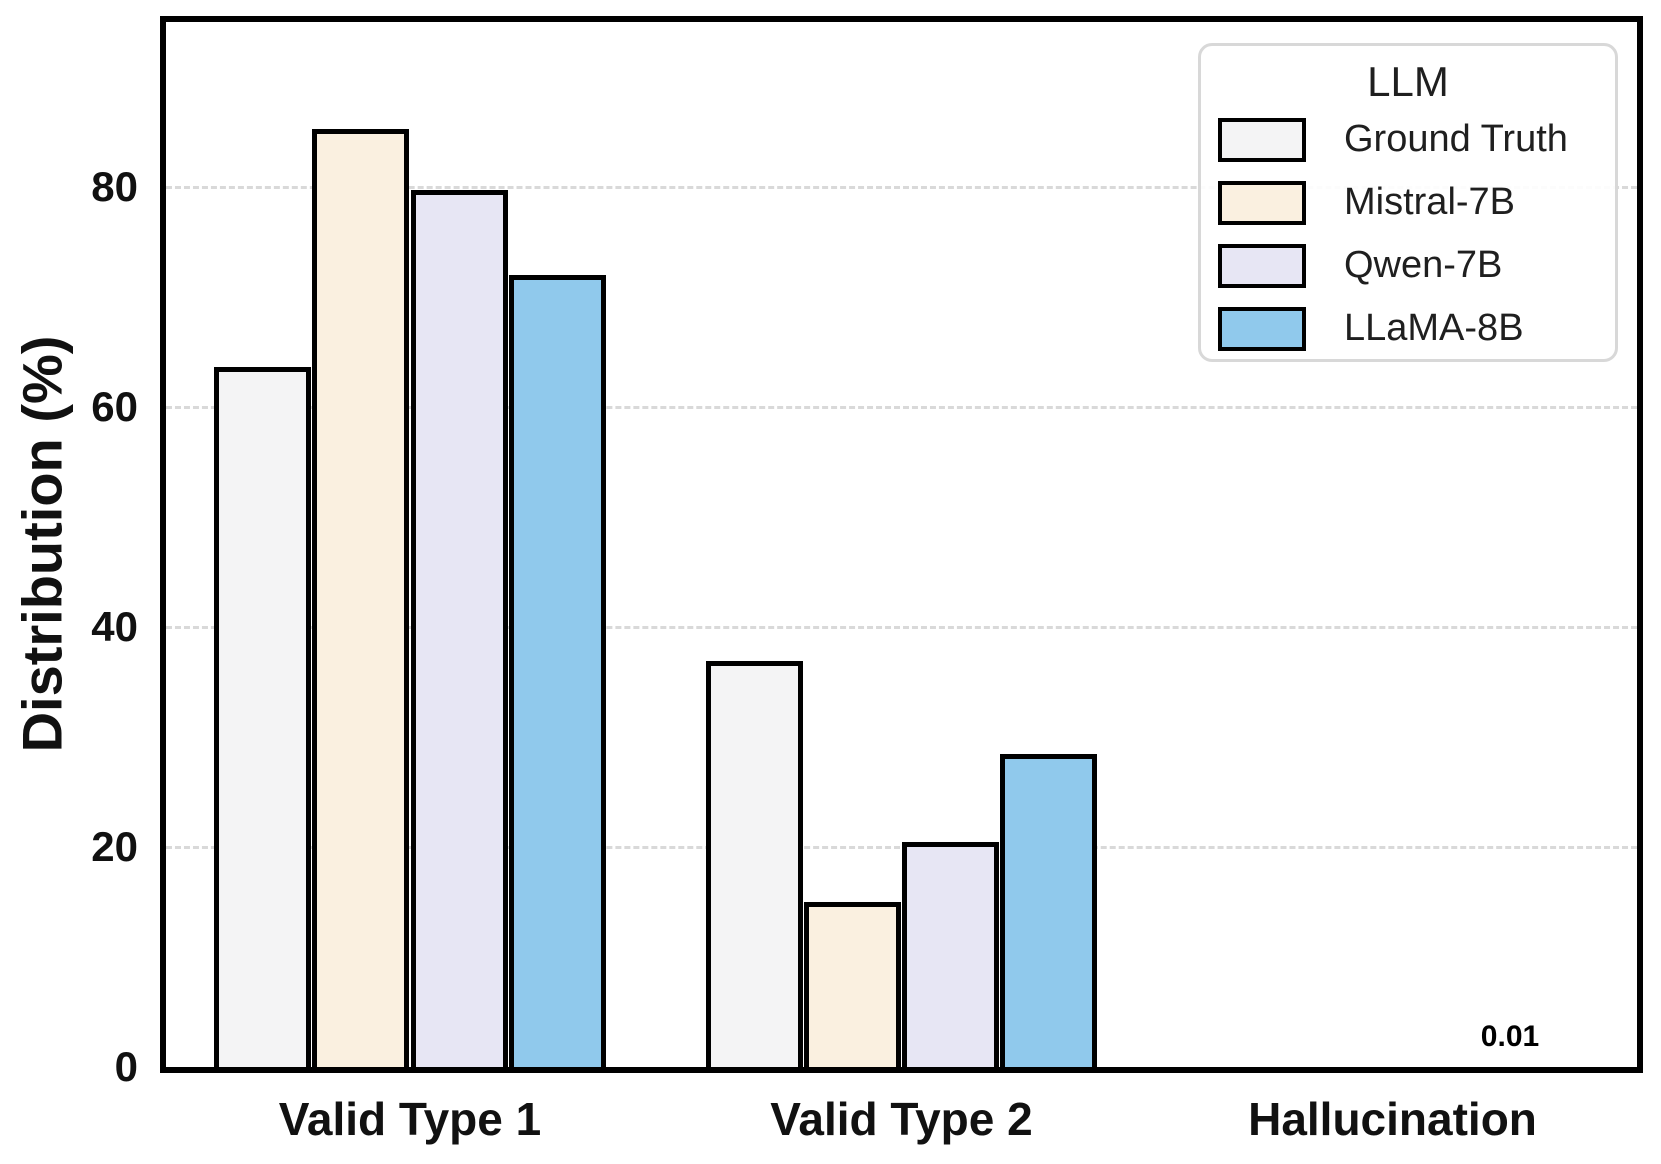  I want to click on legend-row-ground-truth: Ground Truth, so click(1408, 139).